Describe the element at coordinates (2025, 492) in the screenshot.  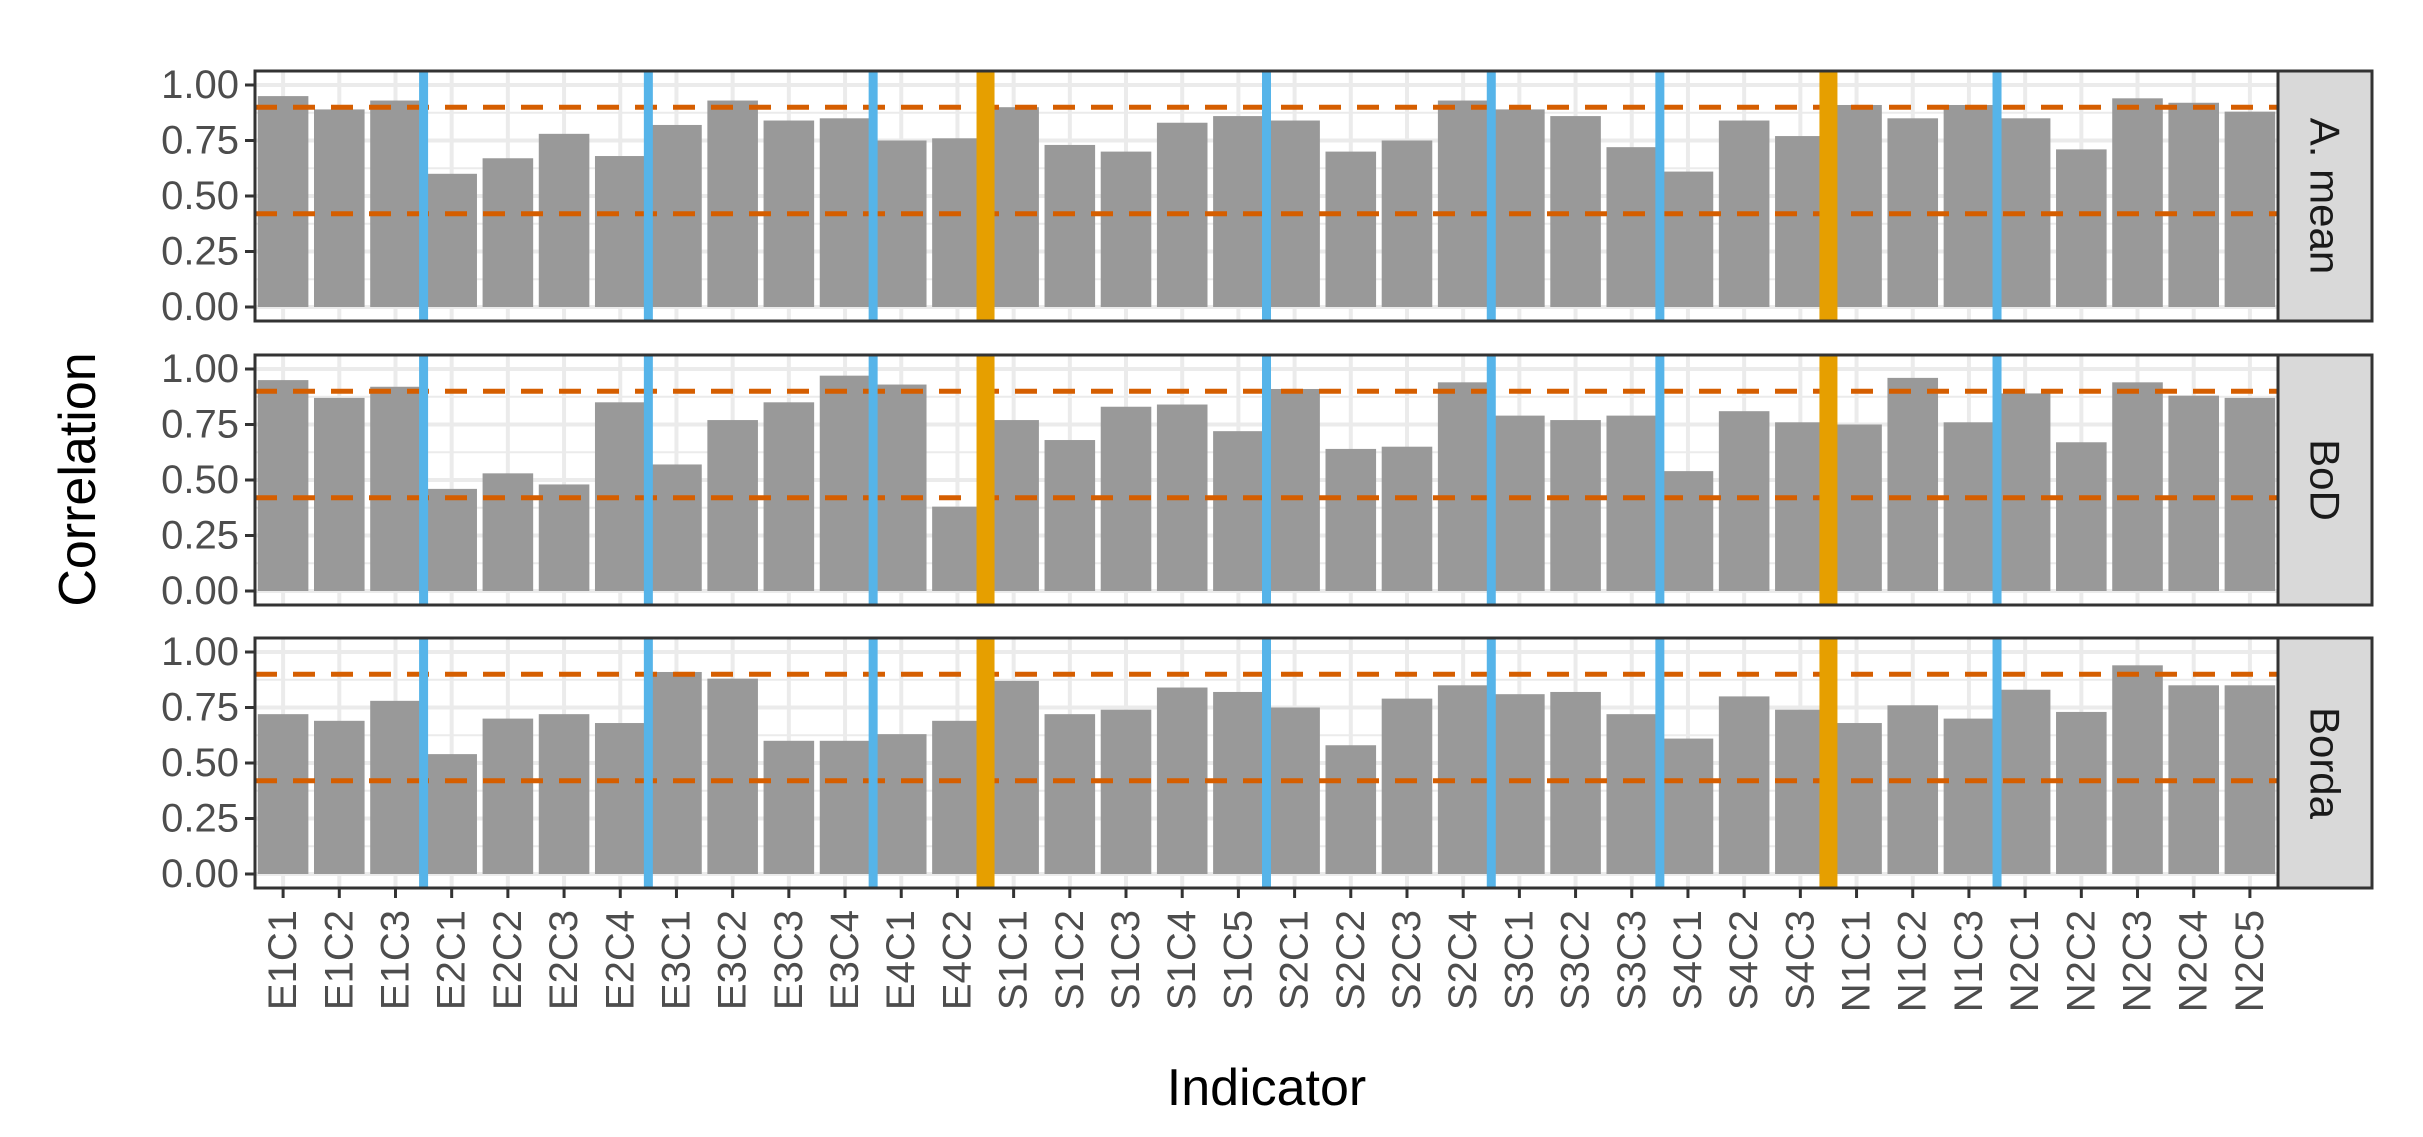
I see `bar-n2c1` at that location.